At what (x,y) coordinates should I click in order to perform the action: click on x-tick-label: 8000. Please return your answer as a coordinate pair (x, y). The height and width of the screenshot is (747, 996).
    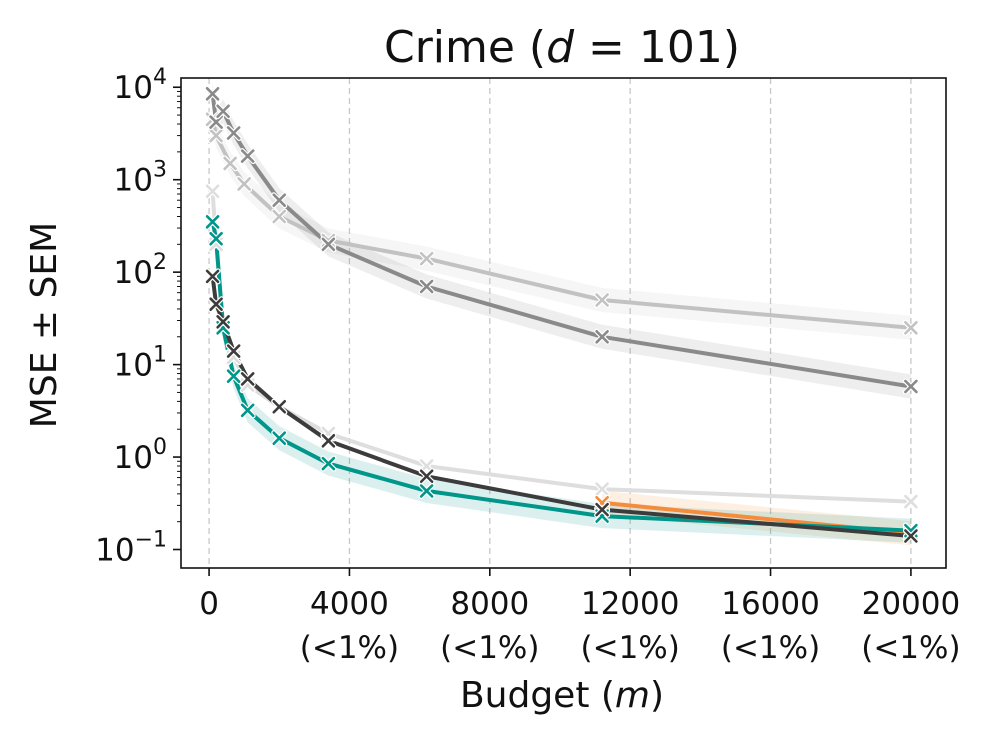
    Looking at the image, I should click on (489, 604).